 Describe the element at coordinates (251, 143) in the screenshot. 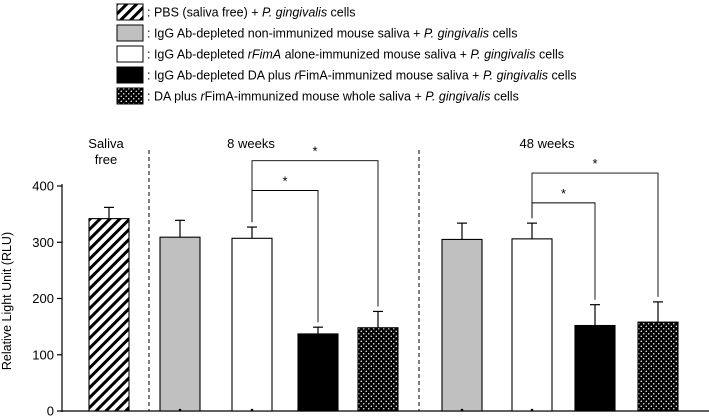

I see `group-label: 8 weeks` at that location.